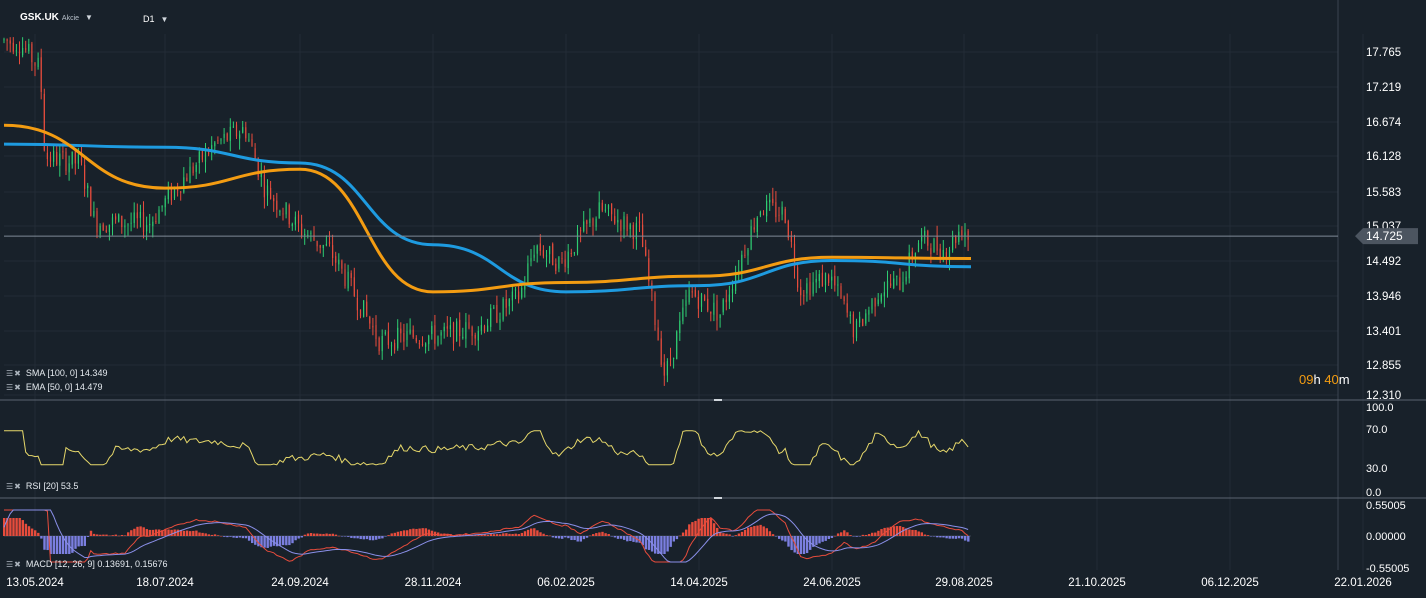 The height and width of the screenshot is (598, 1426). I want to click on timeframe-selector: D1 ▼, so click(155, 19).